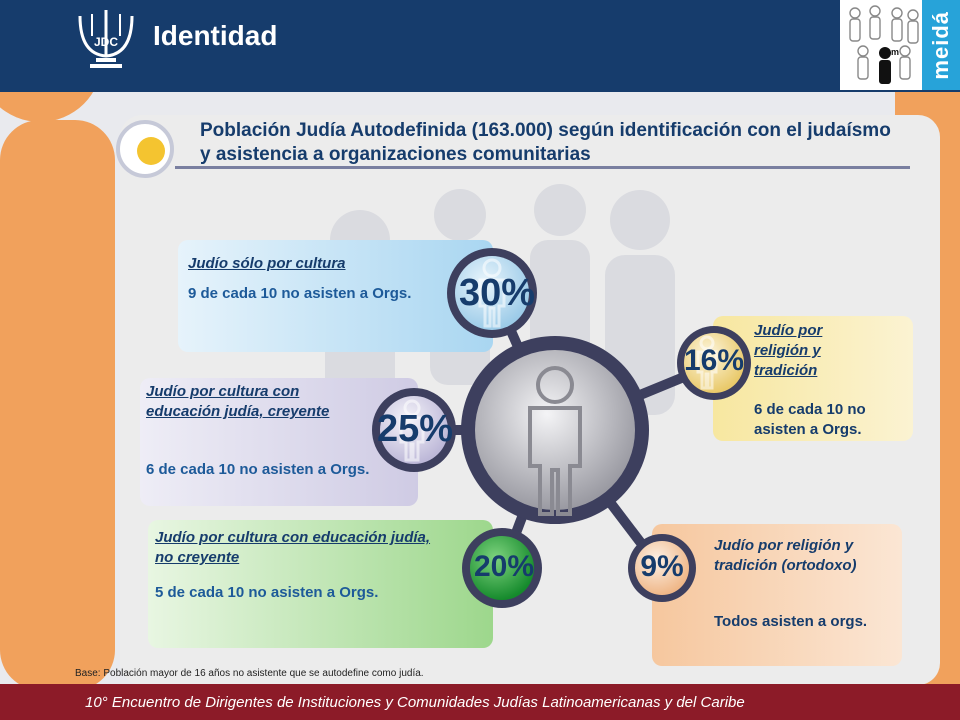  I want to click on segment-desc-cultura: 9 de cada 10 no asisten a Orgs., so click(300, 293).